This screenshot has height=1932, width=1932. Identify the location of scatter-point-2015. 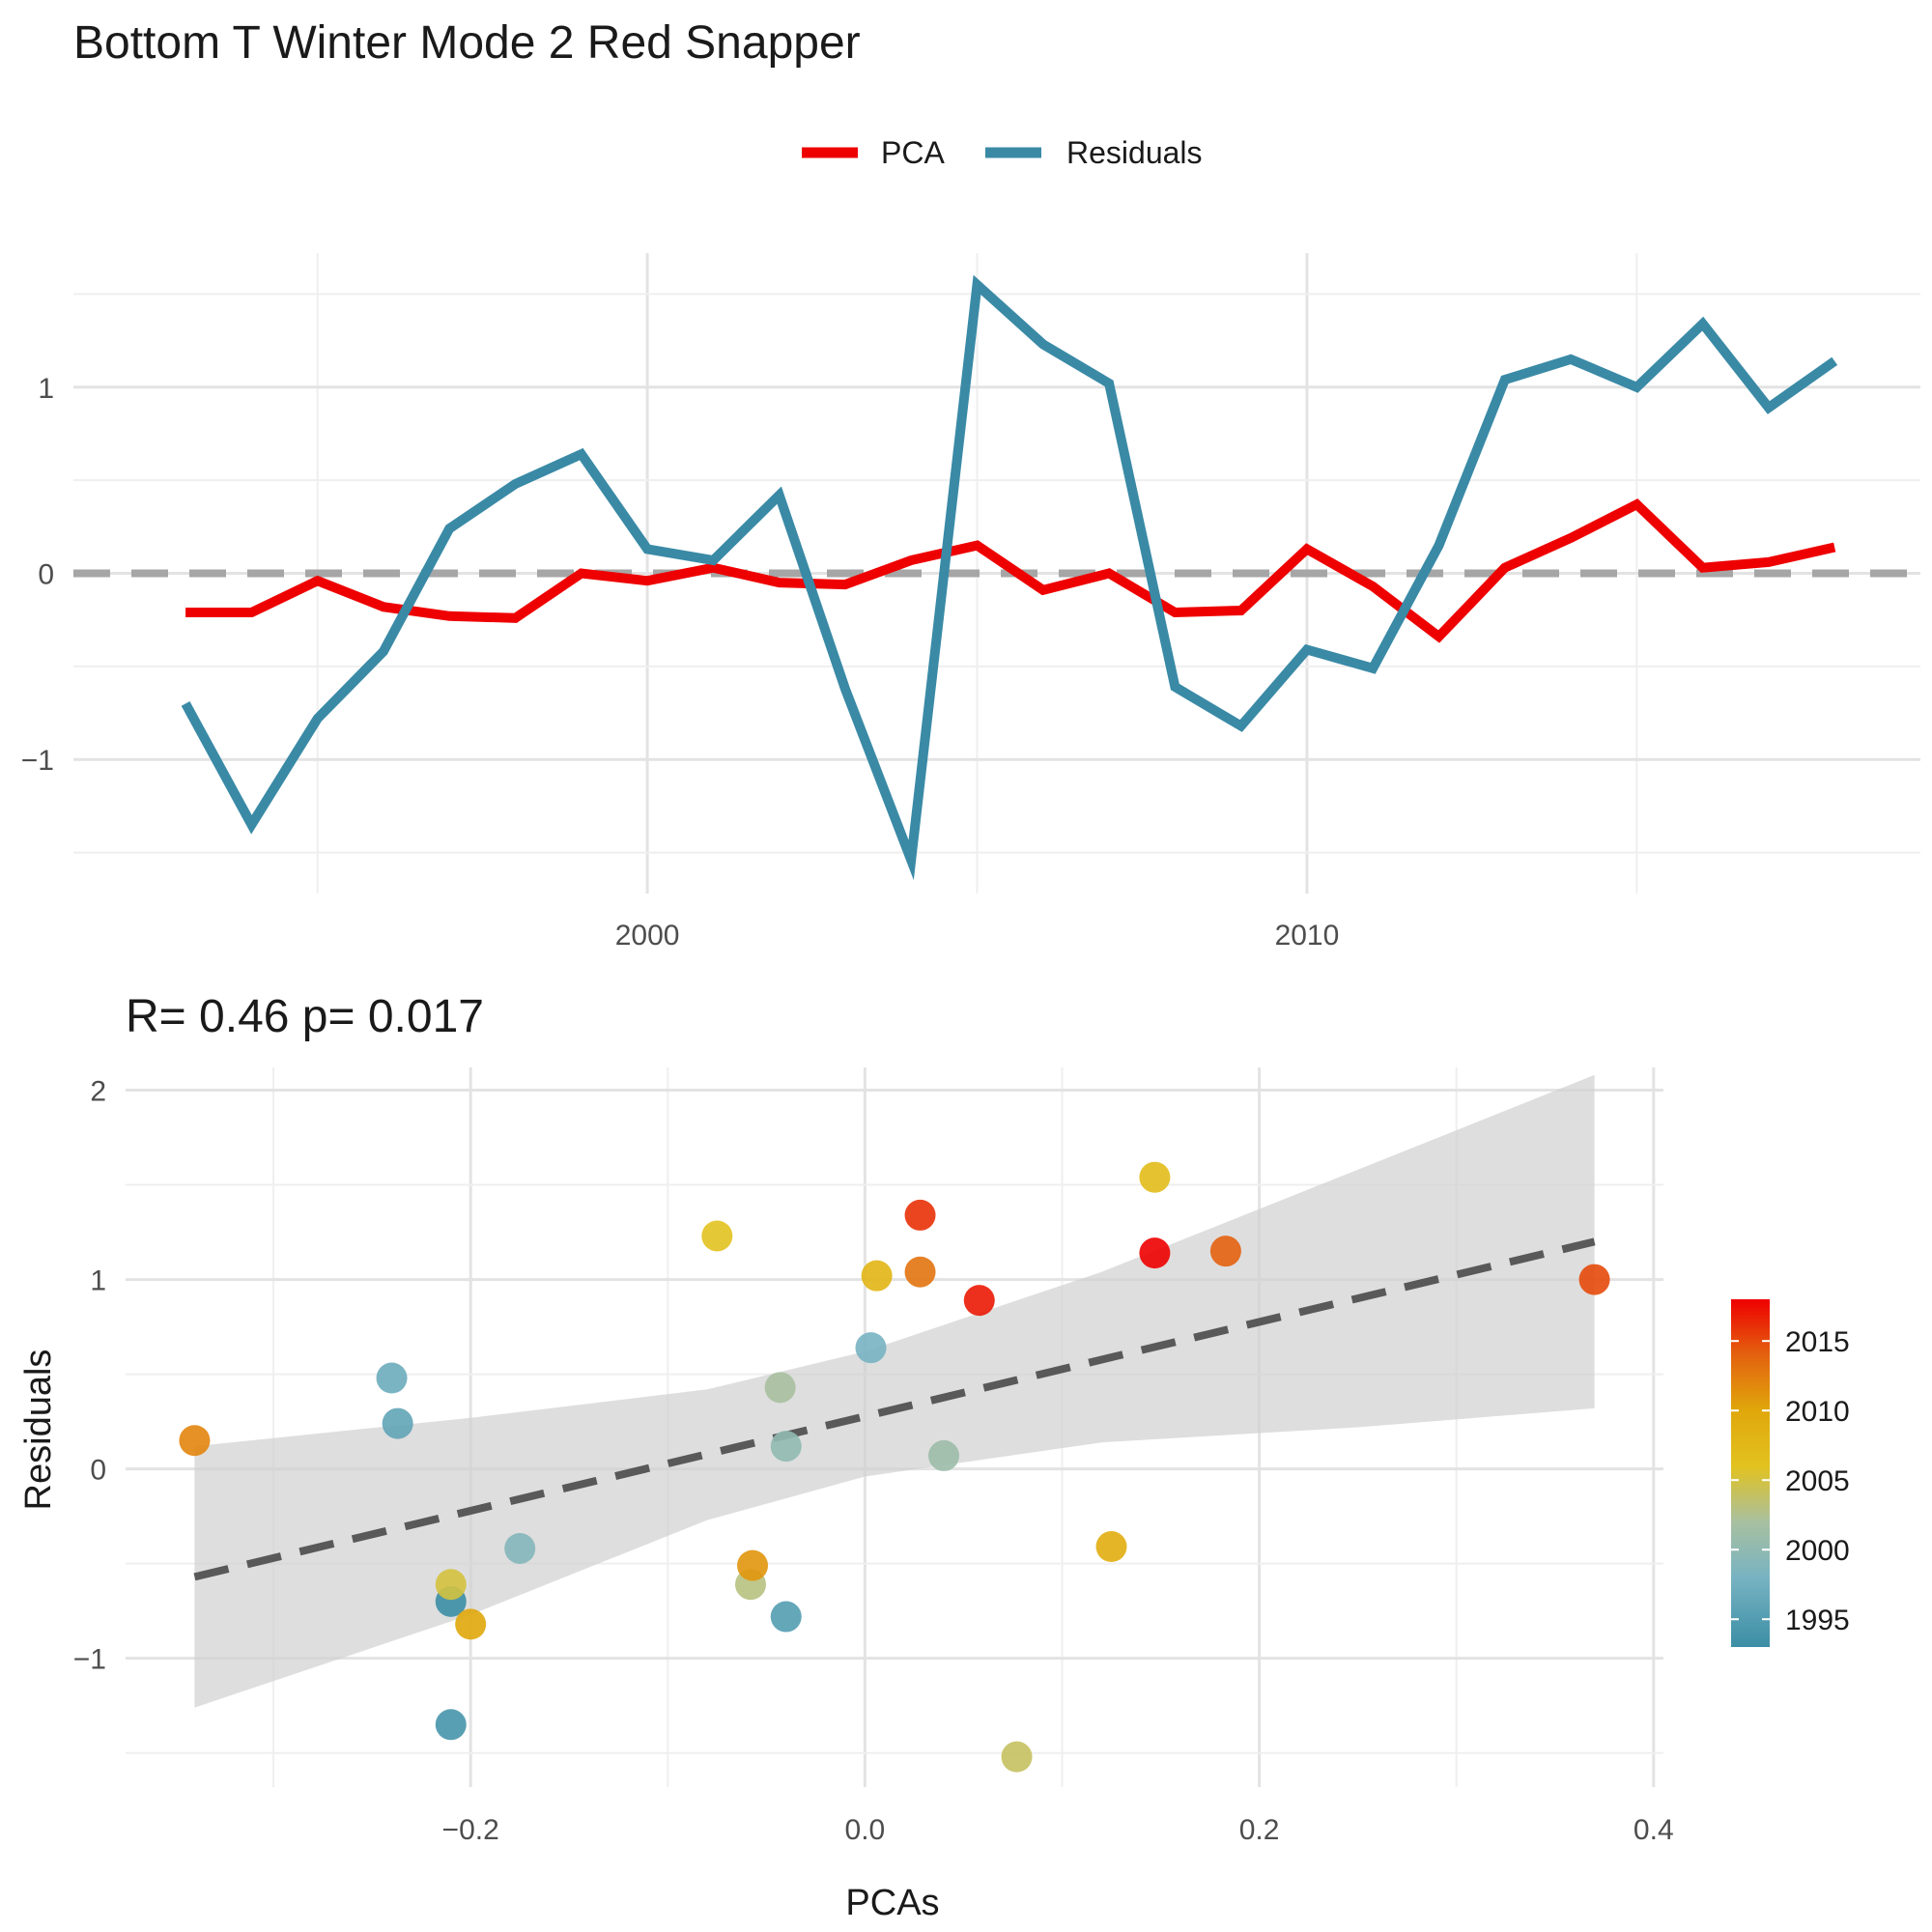
(1594, 1279).